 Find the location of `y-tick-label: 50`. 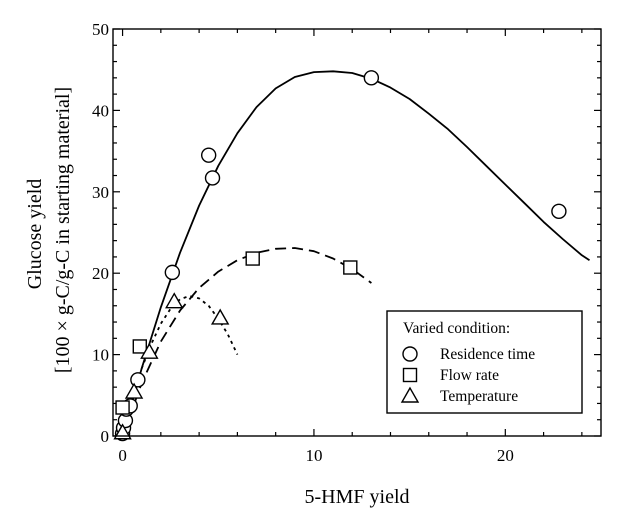

y-tick-label: 50 is located at coordinates (100, 29).